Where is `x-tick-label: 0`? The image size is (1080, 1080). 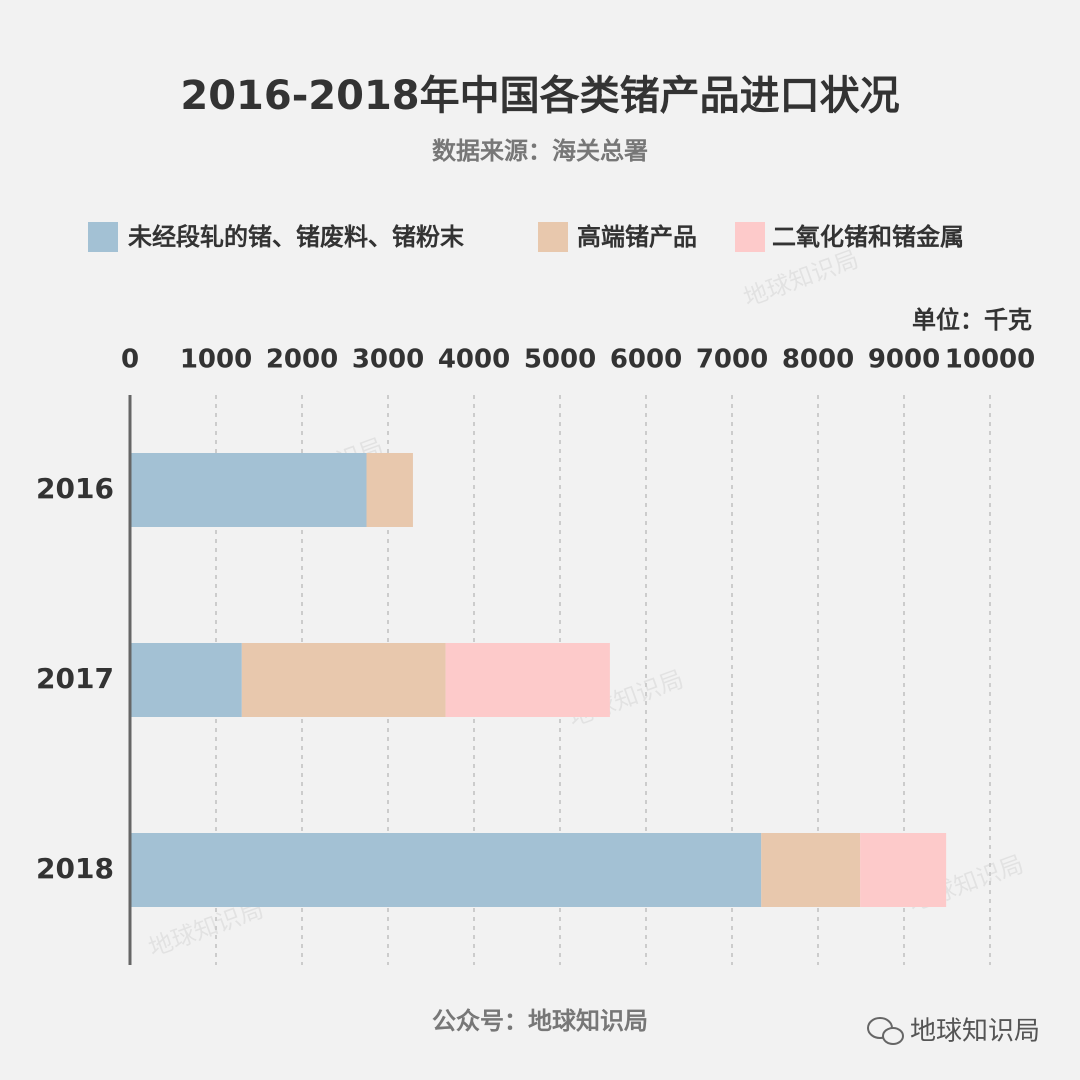
x-tick-label: 0 is located at coordinates (130, 360).